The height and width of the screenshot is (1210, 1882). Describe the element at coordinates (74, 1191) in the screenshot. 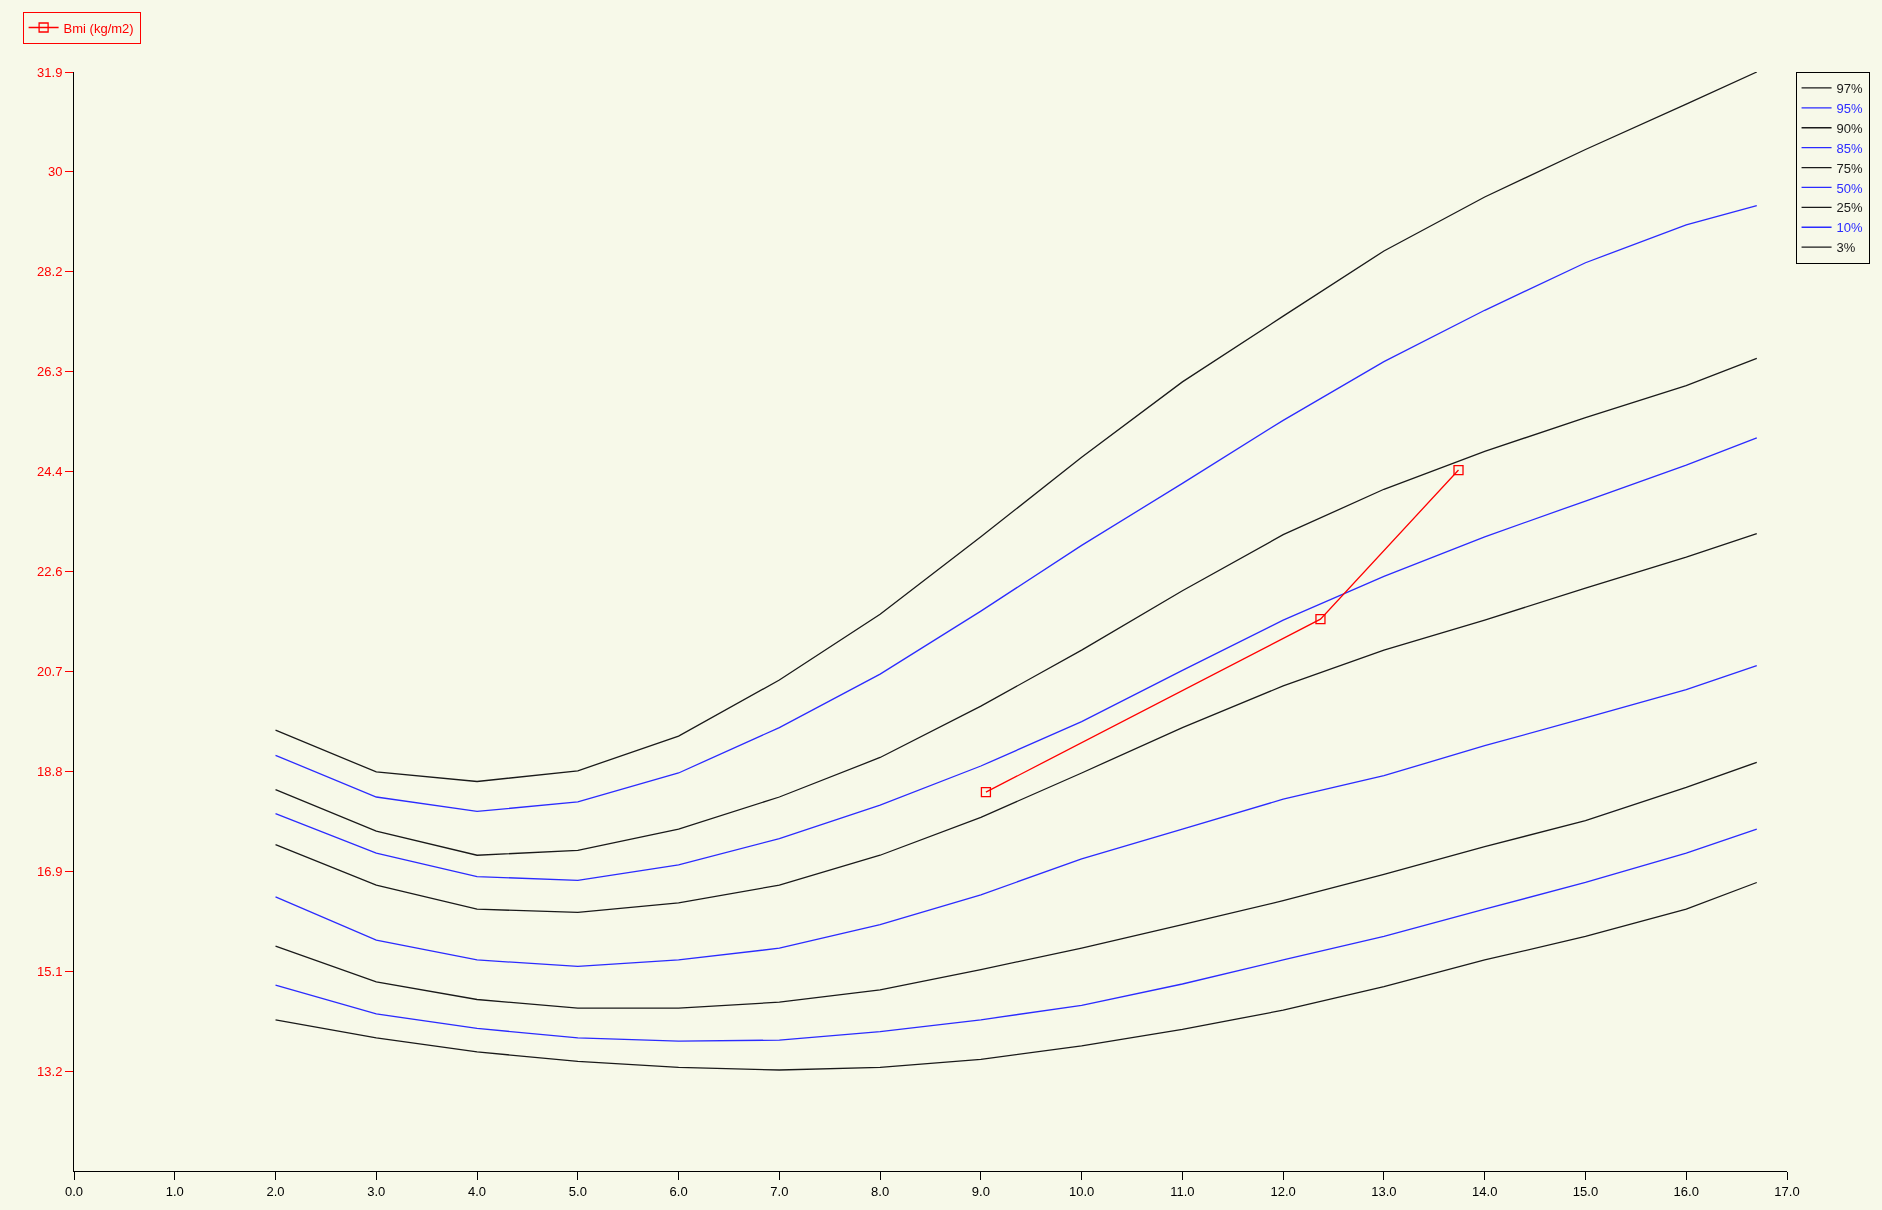

I see `x-tick-label: 0.0` at that location.